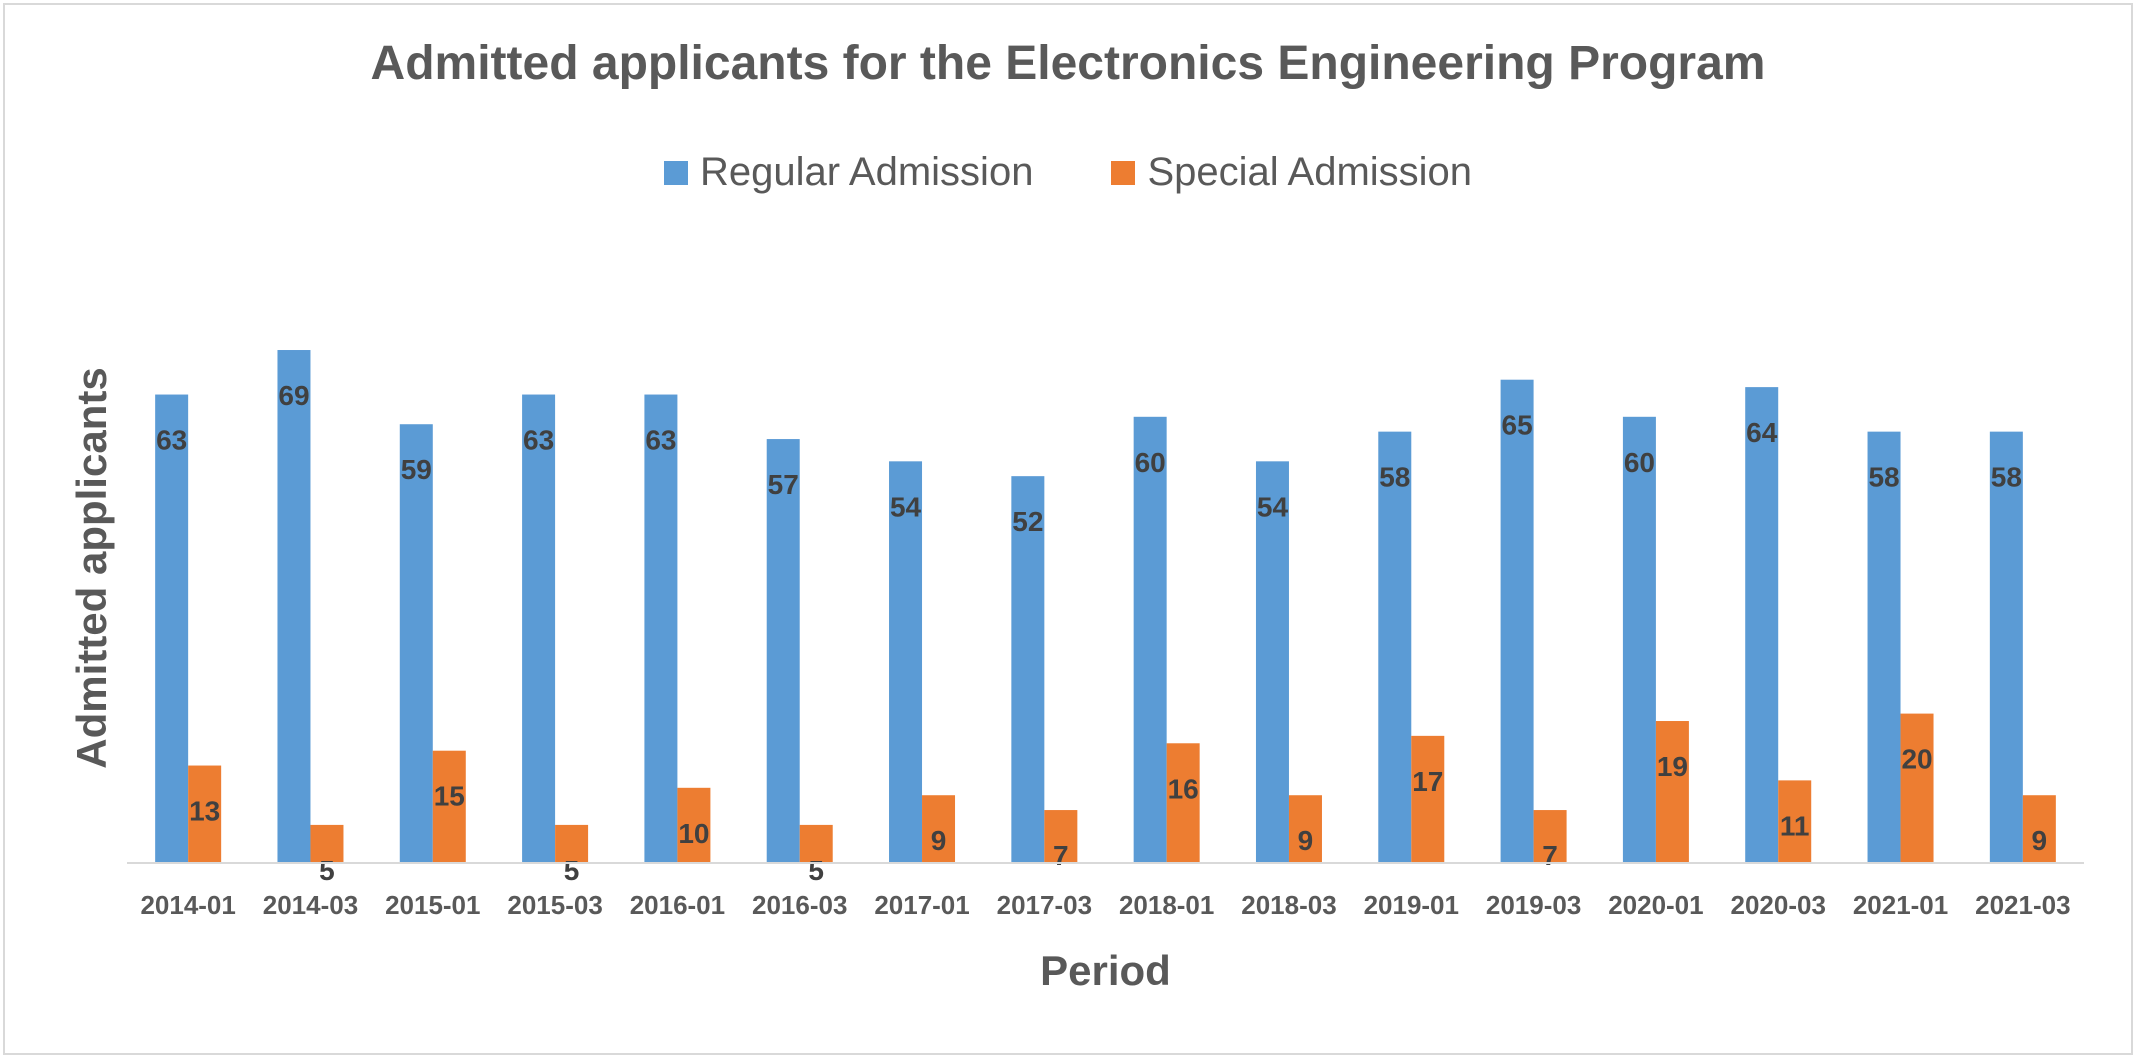 Image resolution: width=2136 pixels, height=1057 pixels. I want to click on data-label-regular-admission-2019-03: 65, so click(1517, 425).